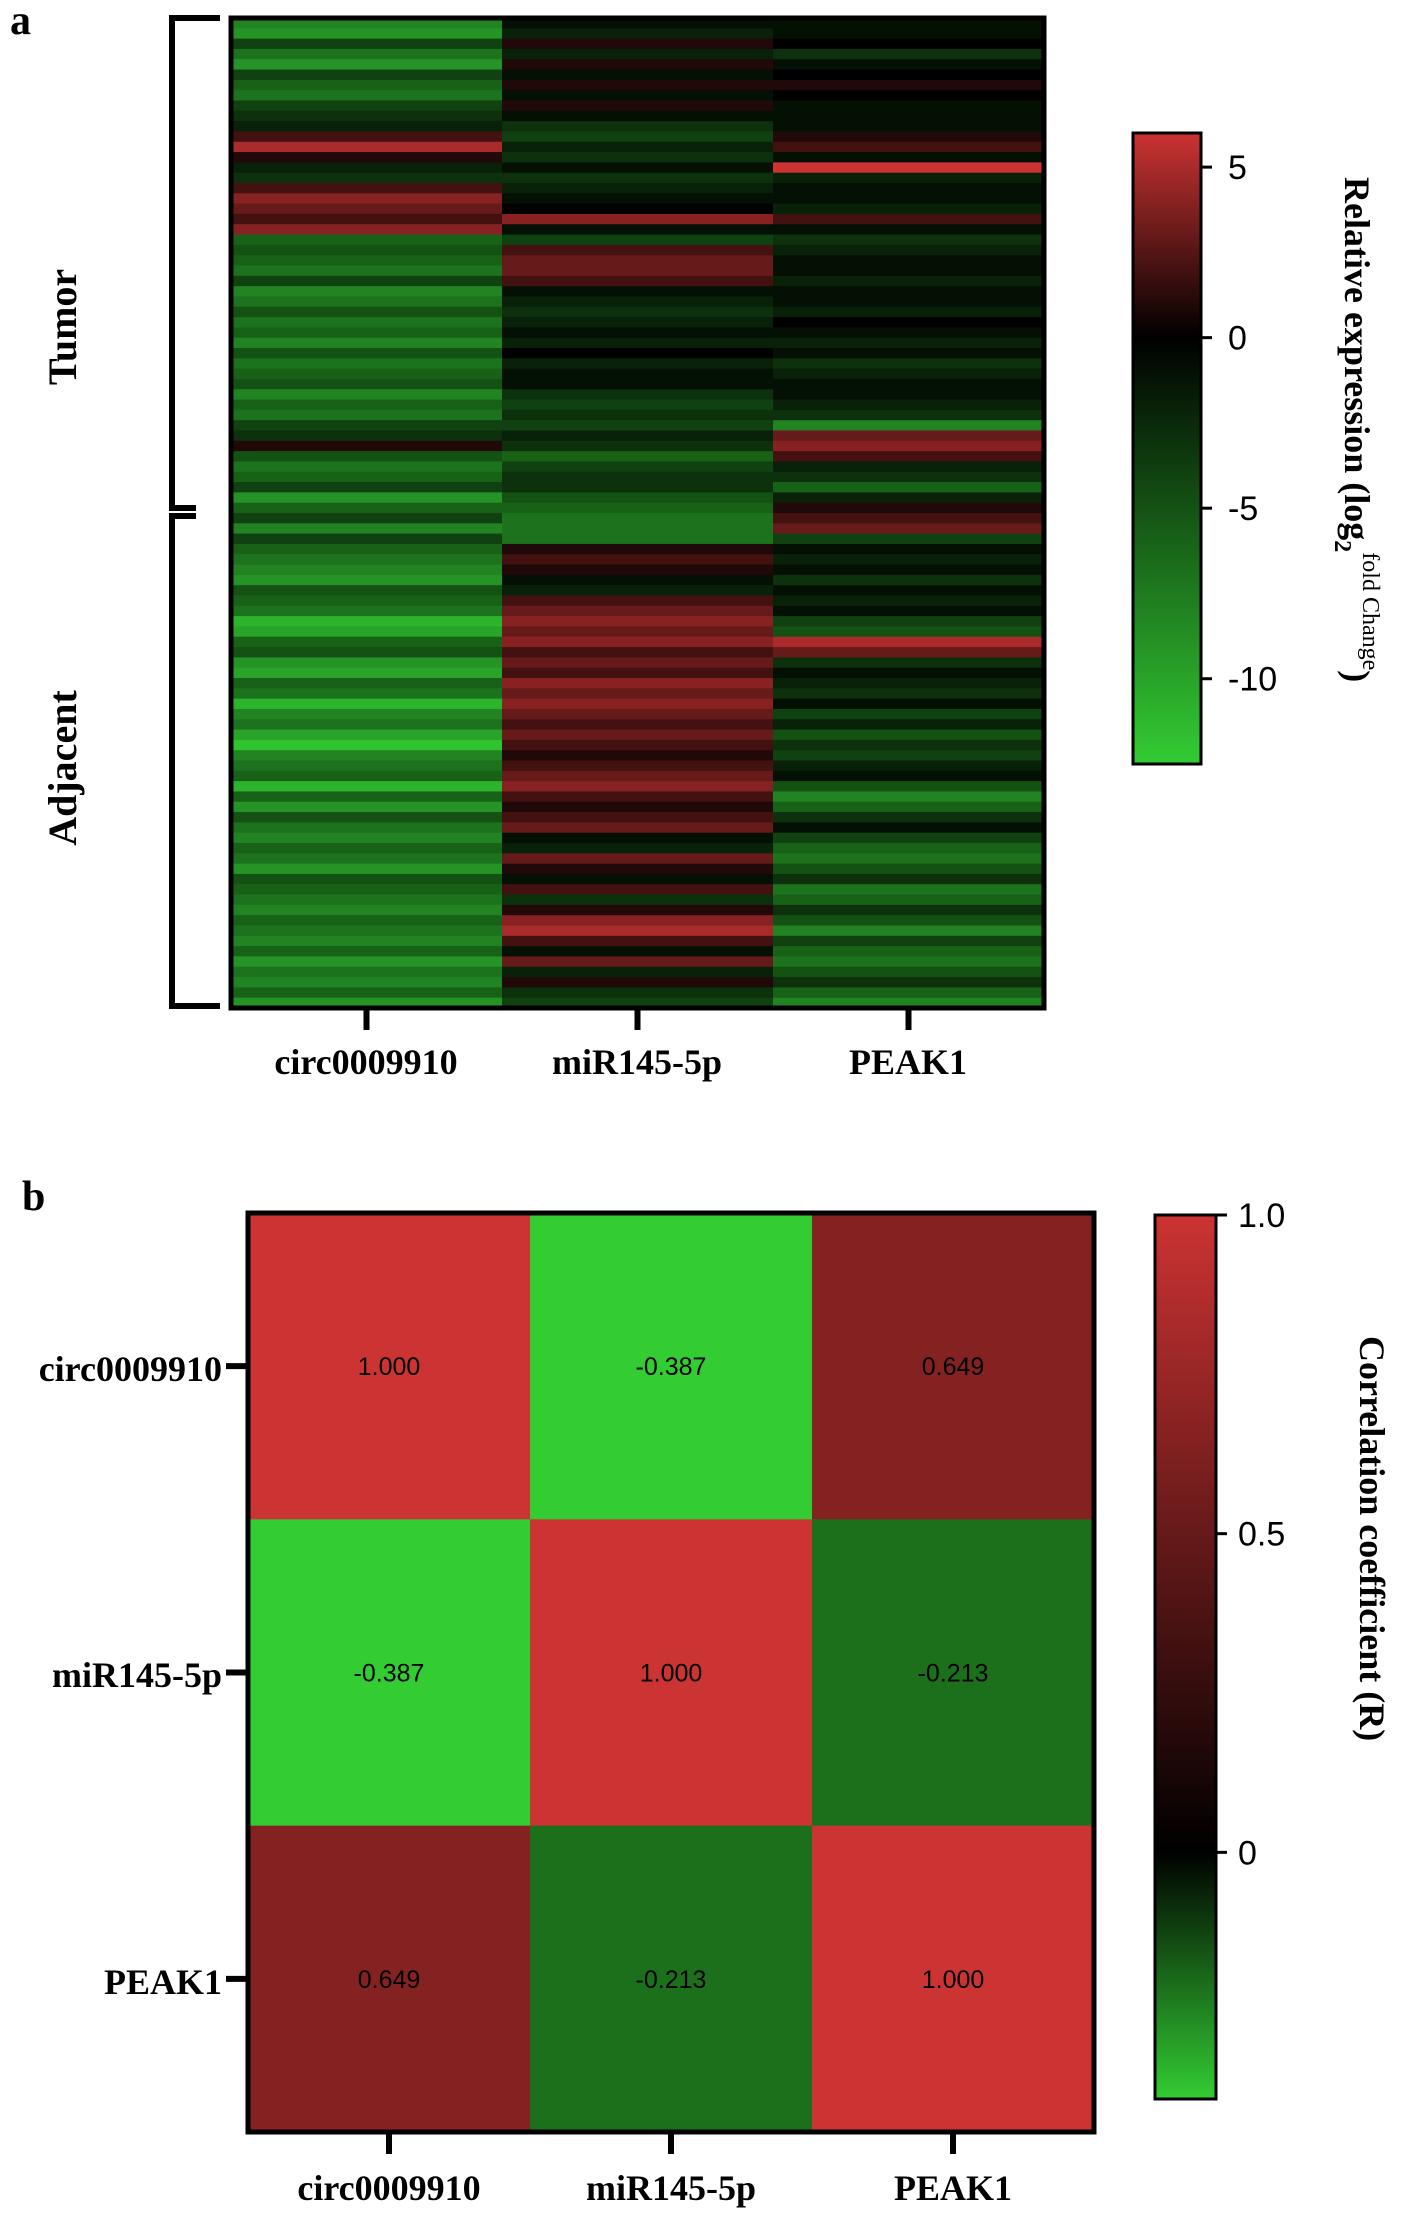  What do you see at coordinates (1247, 1853) in the screenshot?
I see `colorbar-b-tick-label: 0` at bounding box center [1247, 1853].